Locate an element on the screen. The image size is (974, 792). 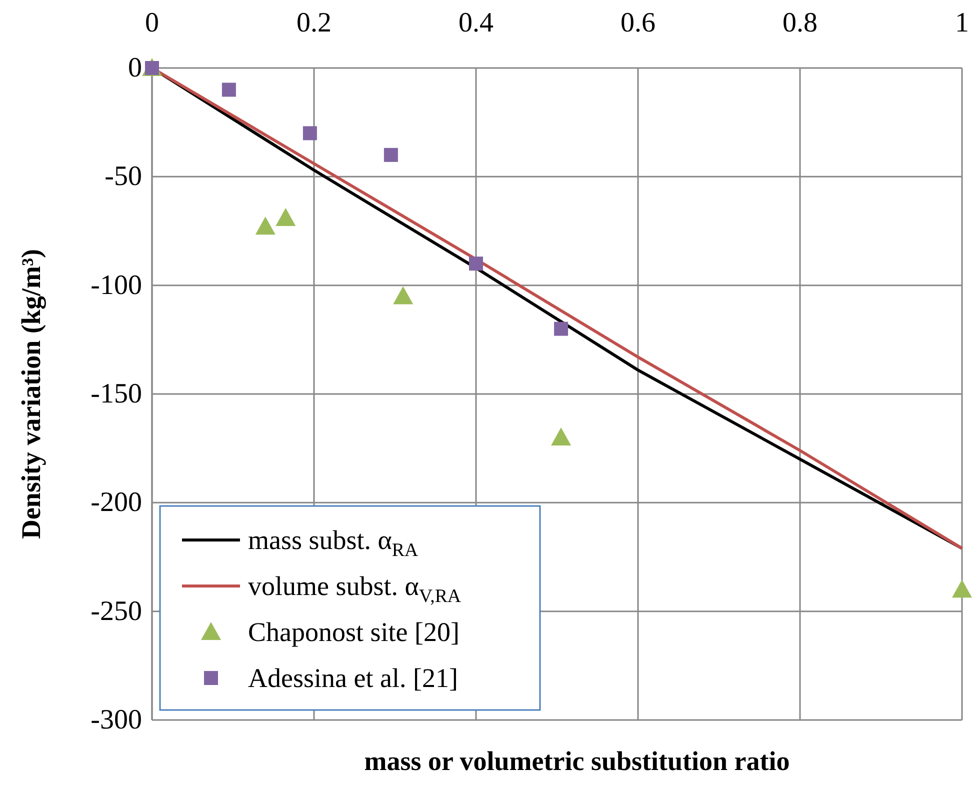
y-axis-title: Density variation (kg/m³) is located at coordinates (31, 394).